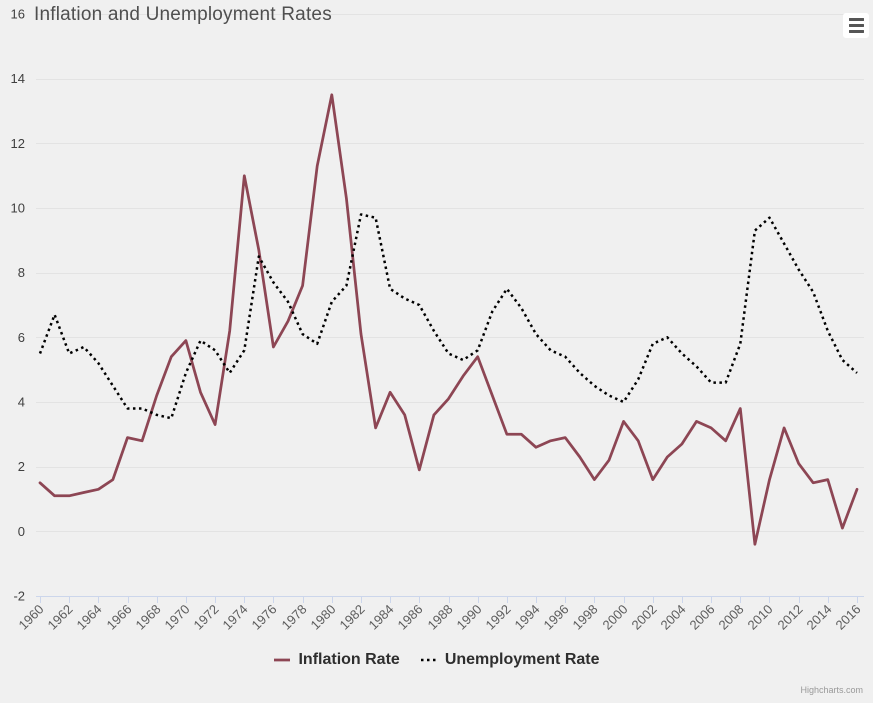  Describe the element at coordinates (282, 660) in the screenshot. I see `inflation-legend-marker-icon` at that location.